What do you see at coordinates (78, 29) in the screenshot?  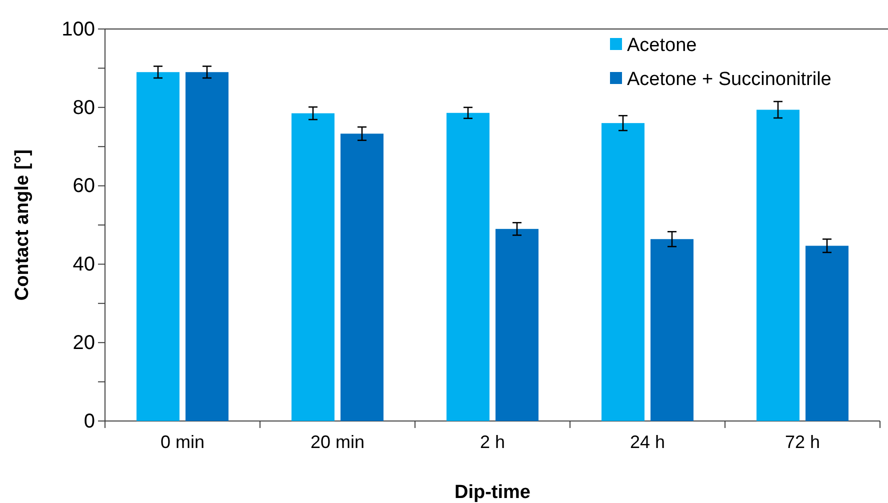 I see `y-tick-label: 100` at bounding box center [78, 29].